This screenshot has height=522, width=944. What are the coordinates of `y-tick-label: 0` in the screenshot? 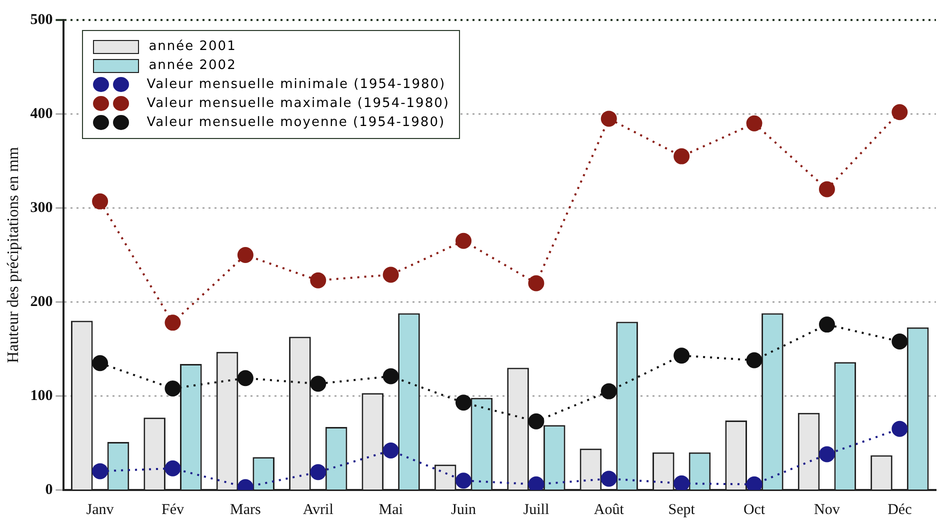 It's located at (49, 490).